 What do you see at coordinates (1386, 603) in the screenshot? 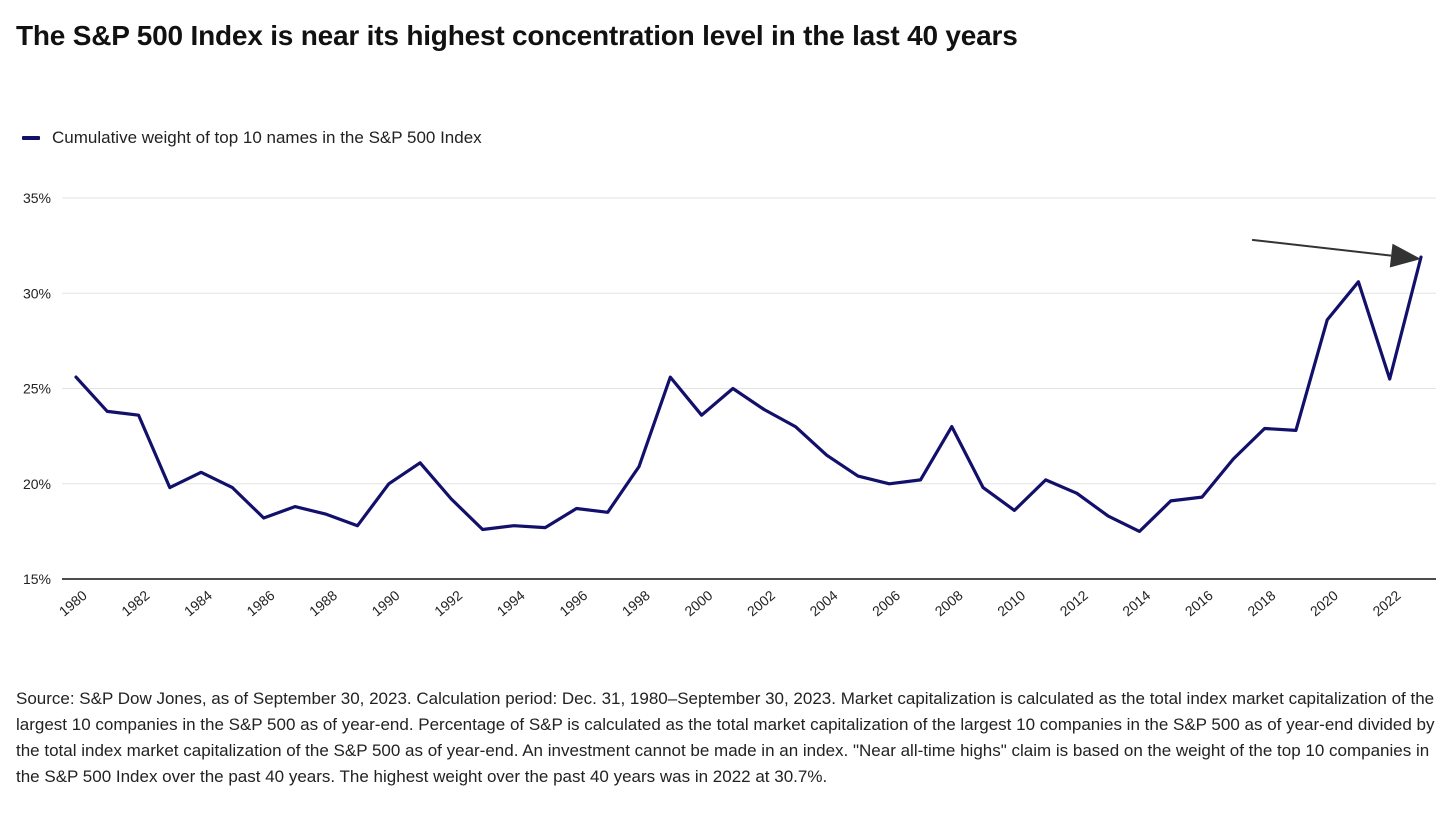
I see `x-tick-label: 2022` at bounding box center [1386, 603].